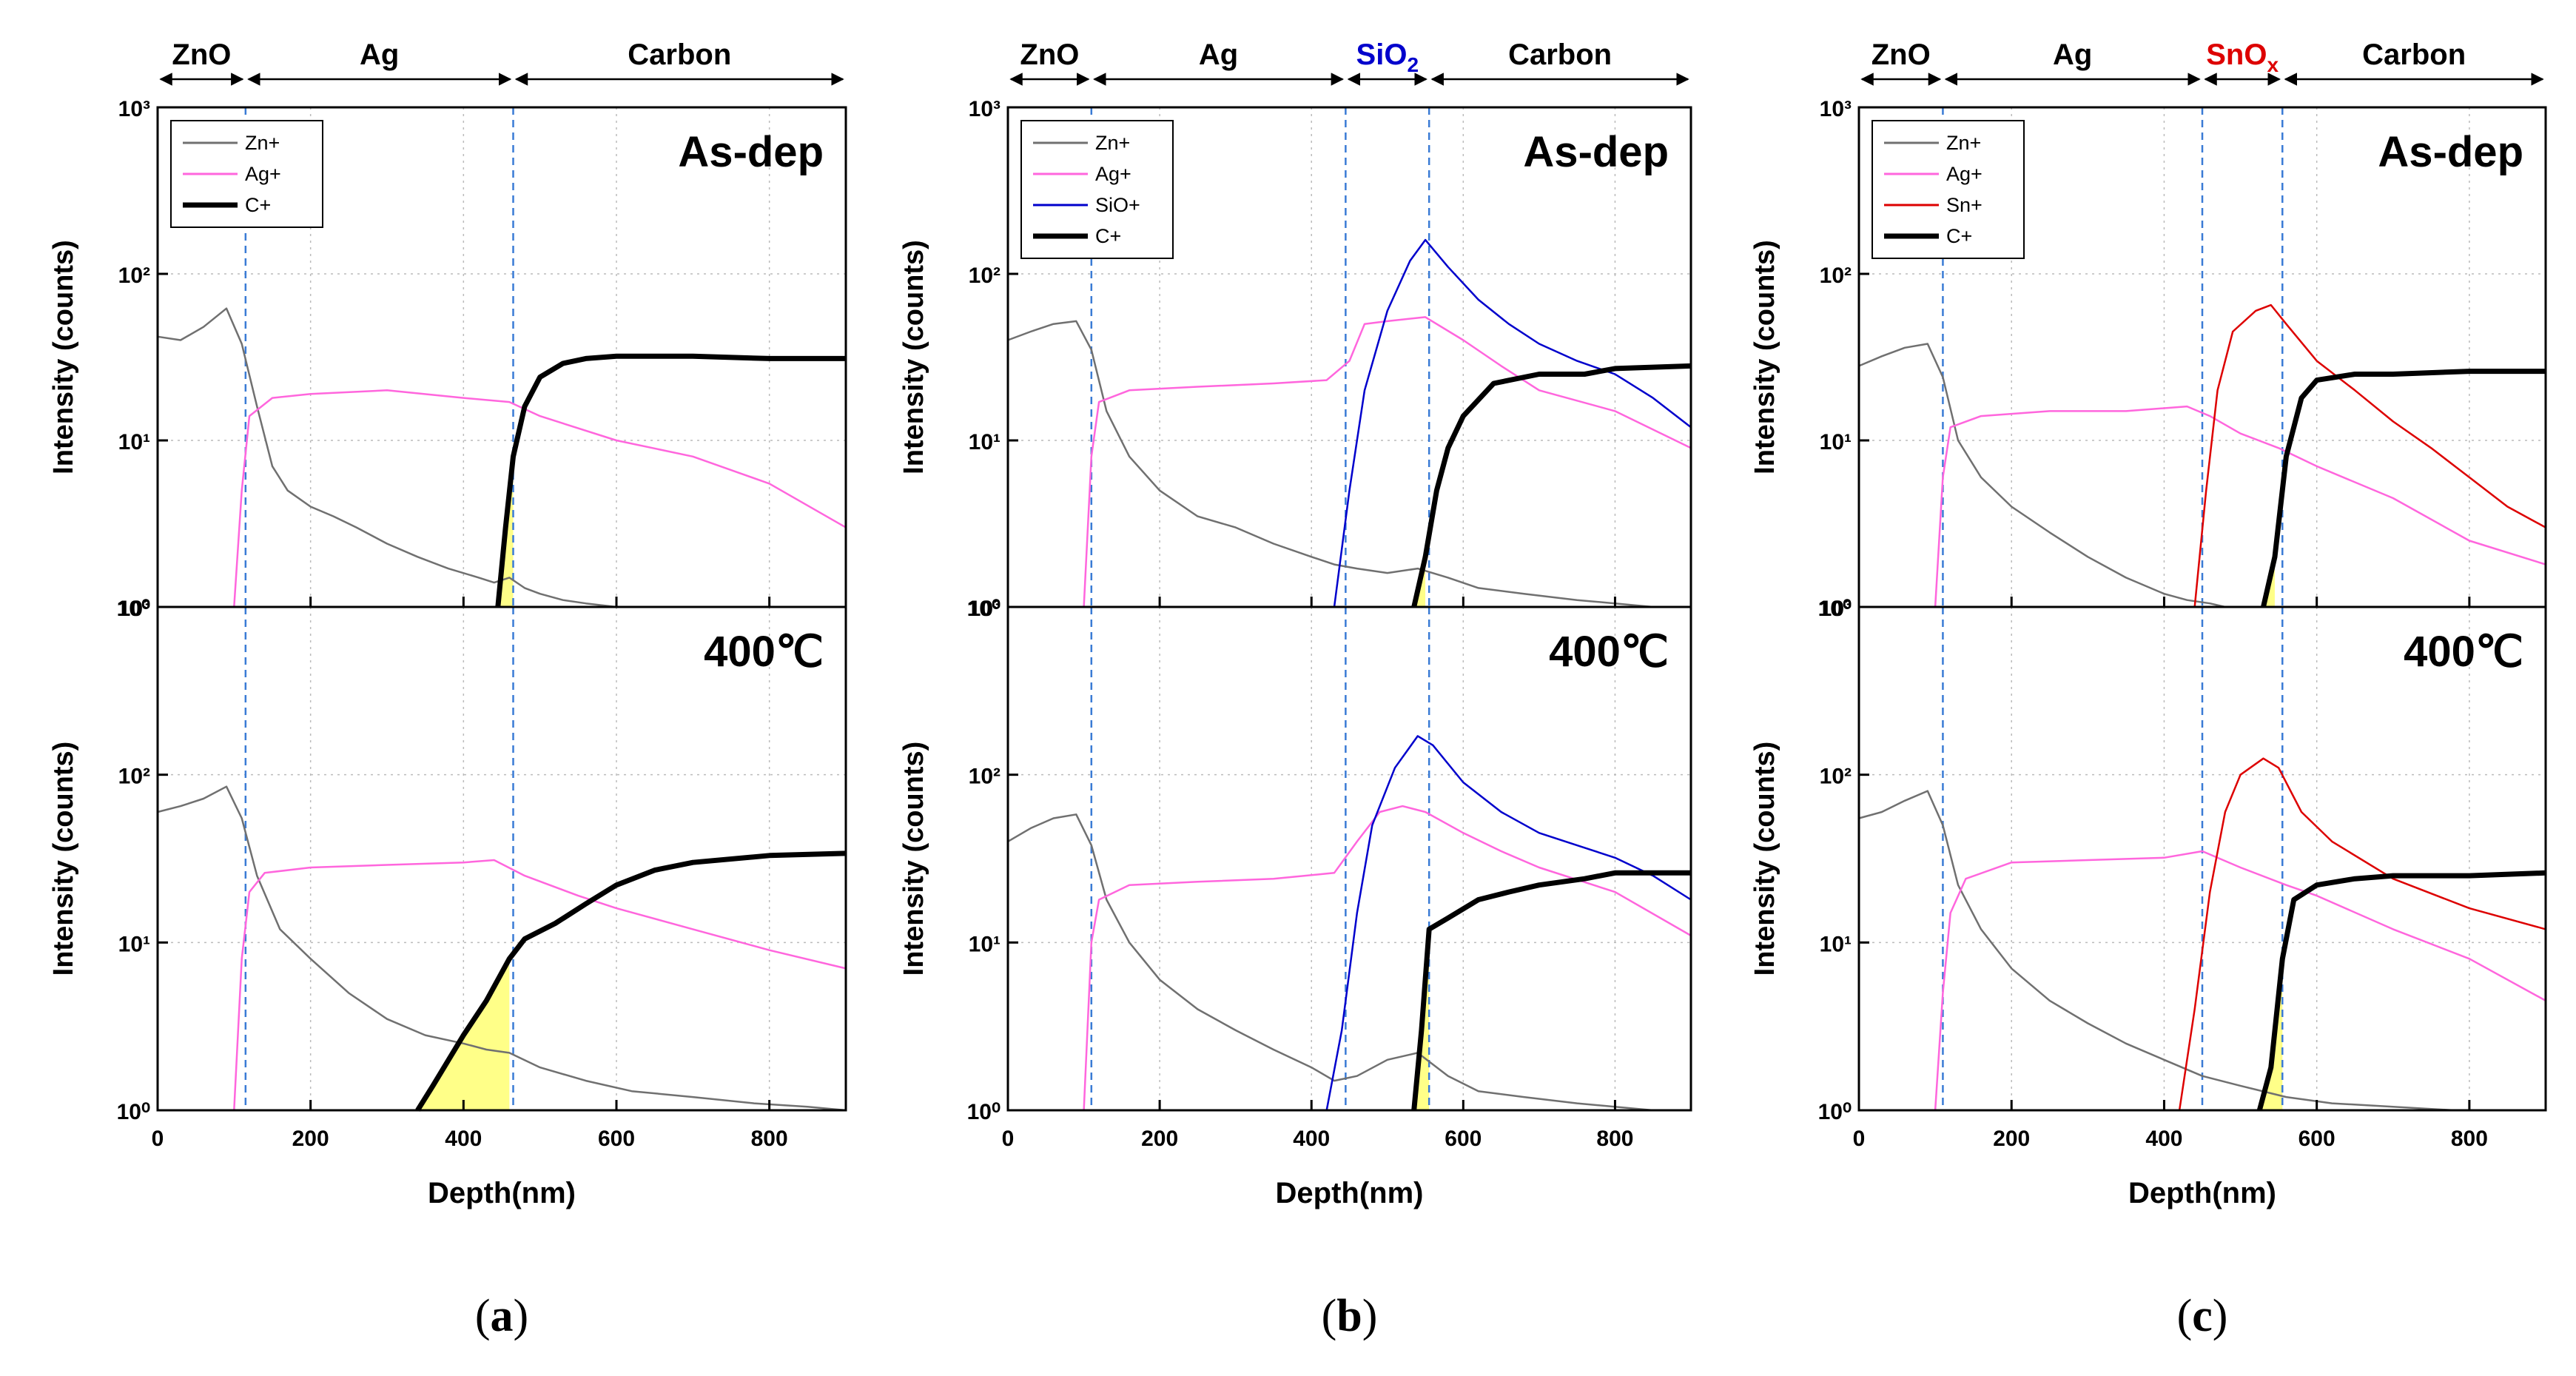  Describe the element at coordinates (1117, 205) in the screenshot. I see `legend-entry: SiO+` at that location.